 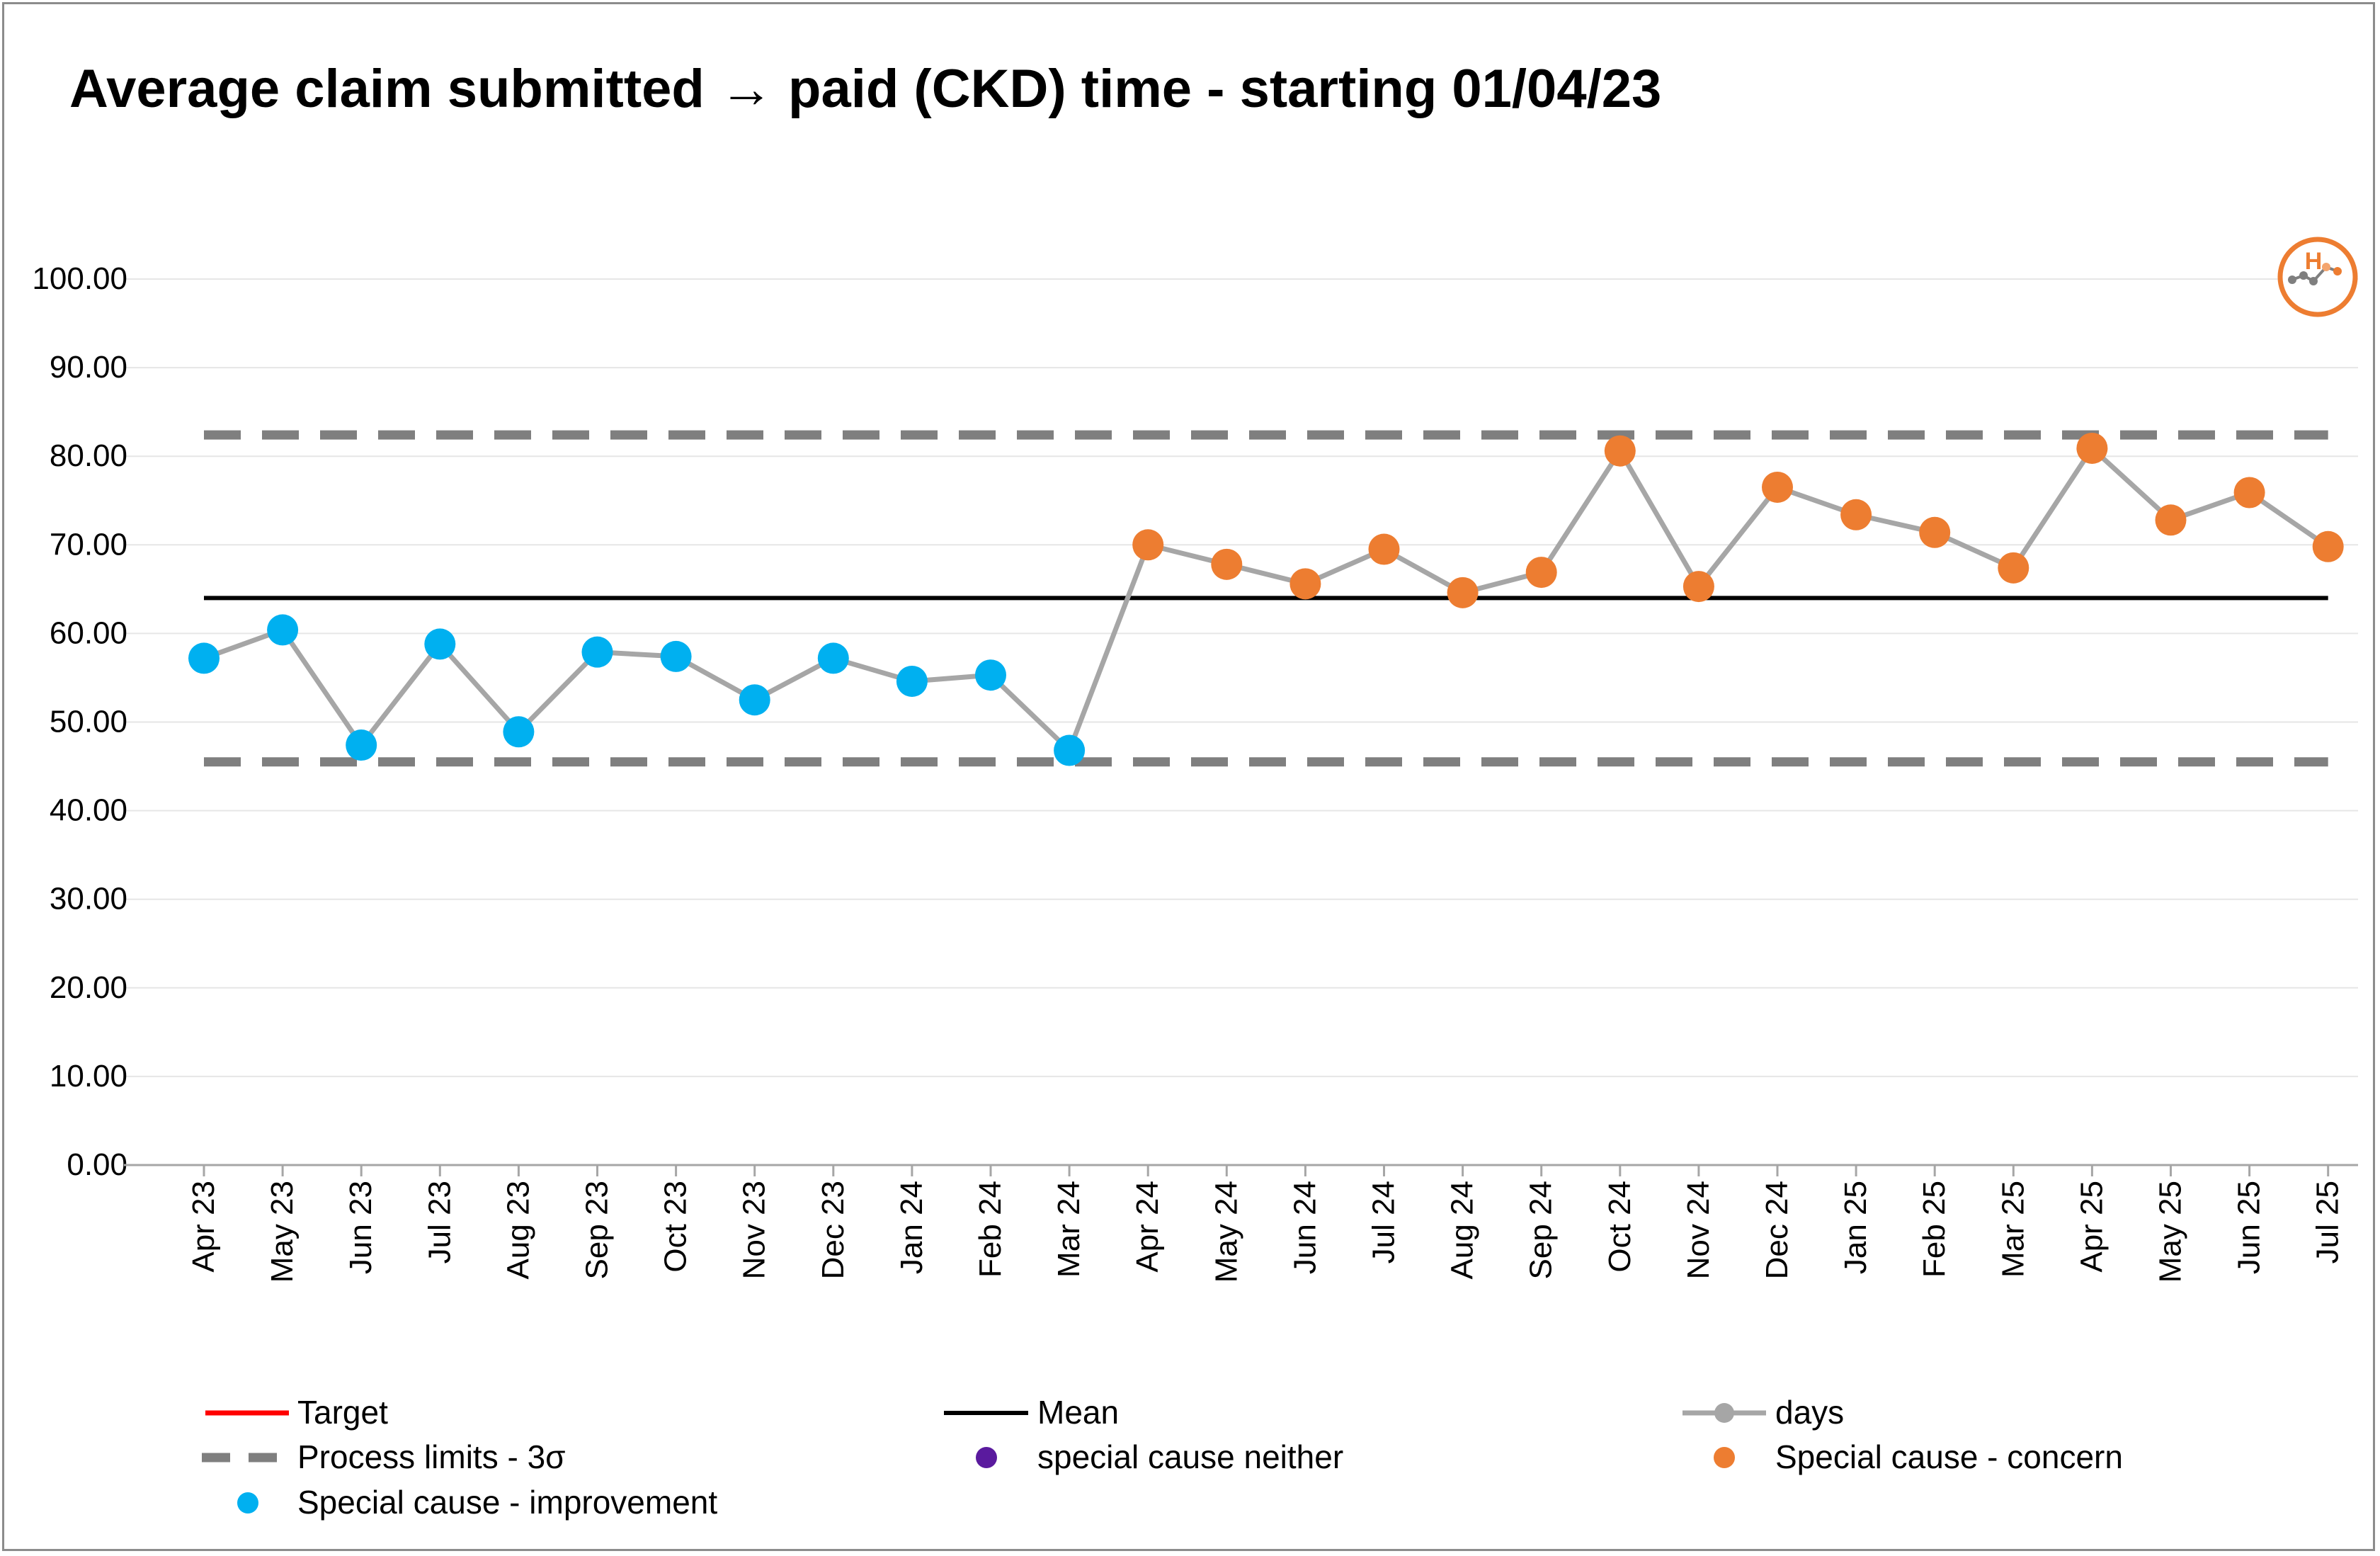 What do you see at coordinates (1190, 1456) in the screenshot?
I see `legend-neither-label: special cause neither` at bounding box center [1190, 1456].